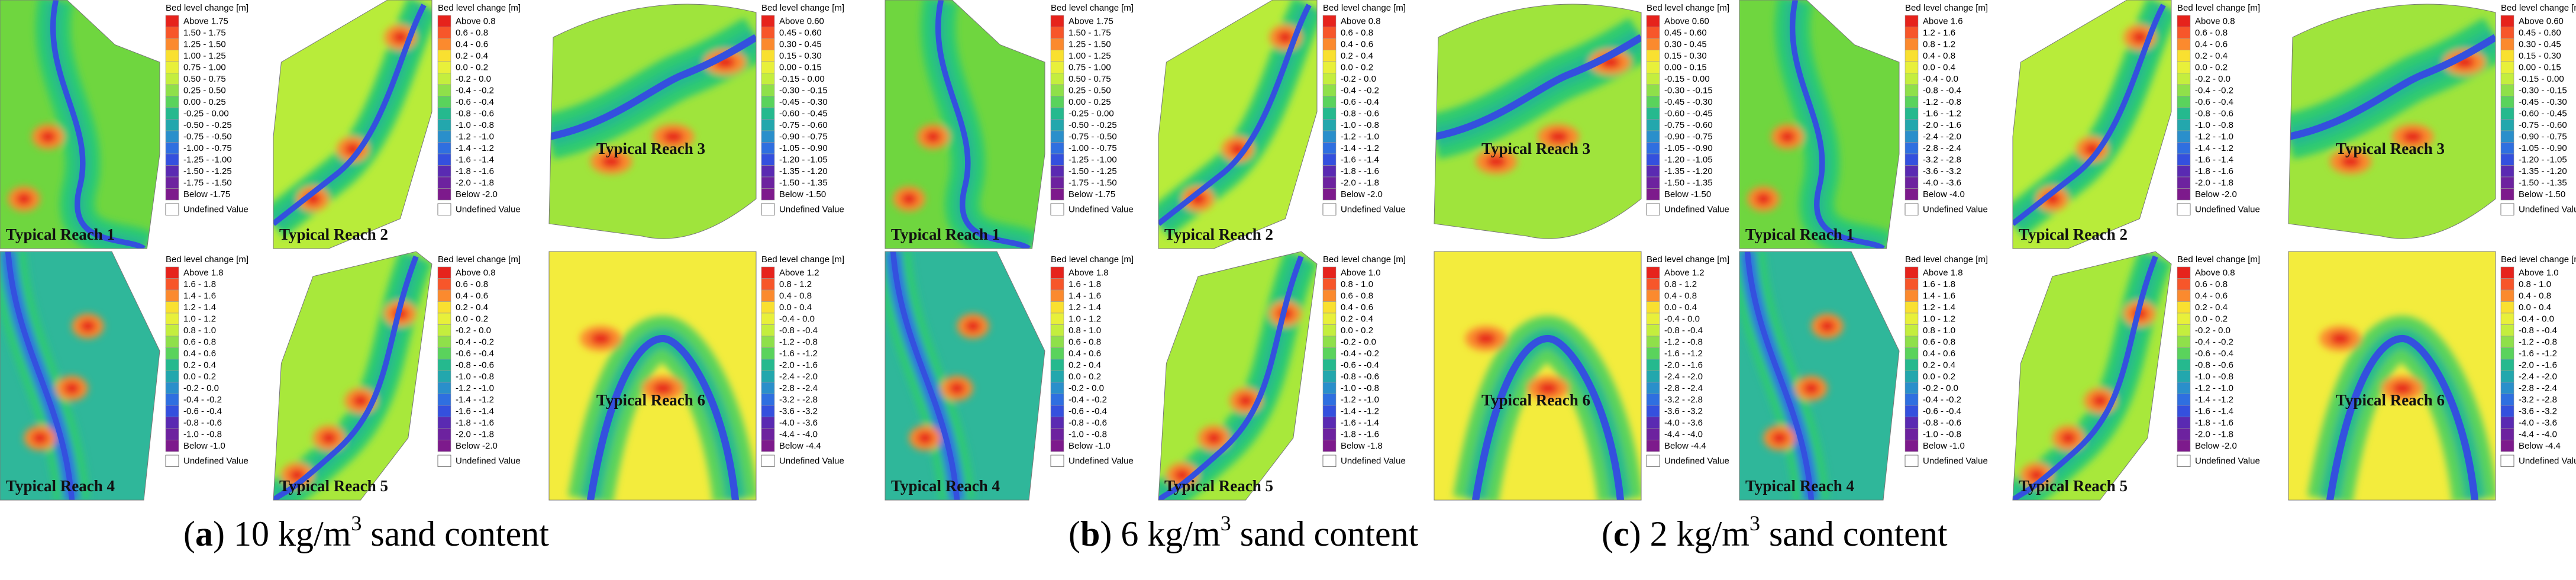 Image resolution: width=2576 pixels, height=580 pixels. Describe the element at coordinates (1683, 435) in the screenshot. I see `colorbar-label: -4.4 - -4.0` at that location.